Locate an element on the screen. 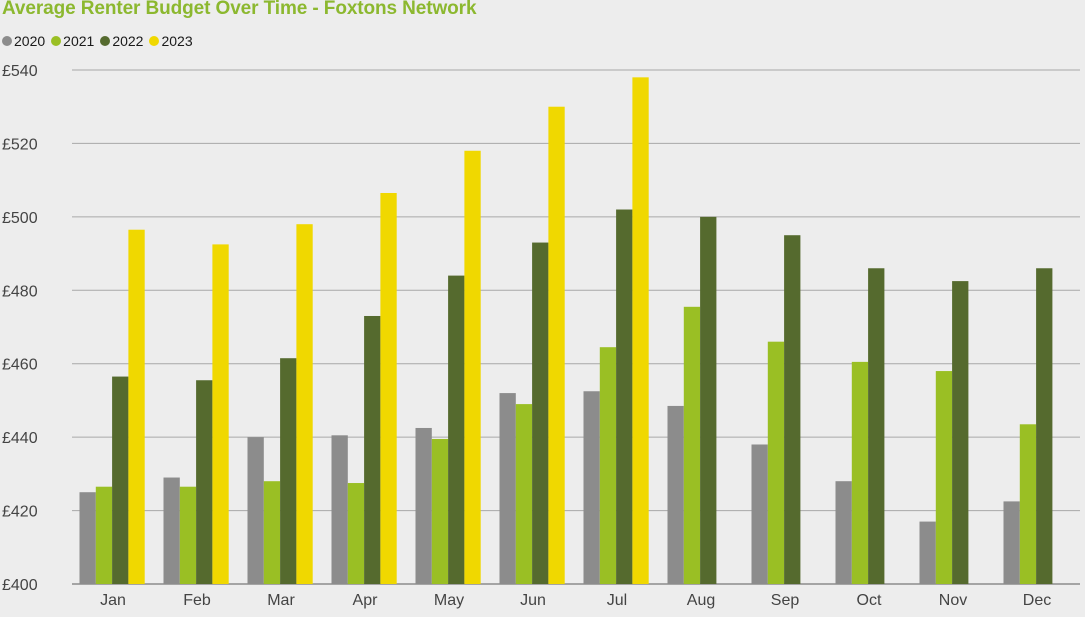 The height and width of the screenshot is (617, 1085). x-tick-label: Dec is located at coordinates (1037, 600).